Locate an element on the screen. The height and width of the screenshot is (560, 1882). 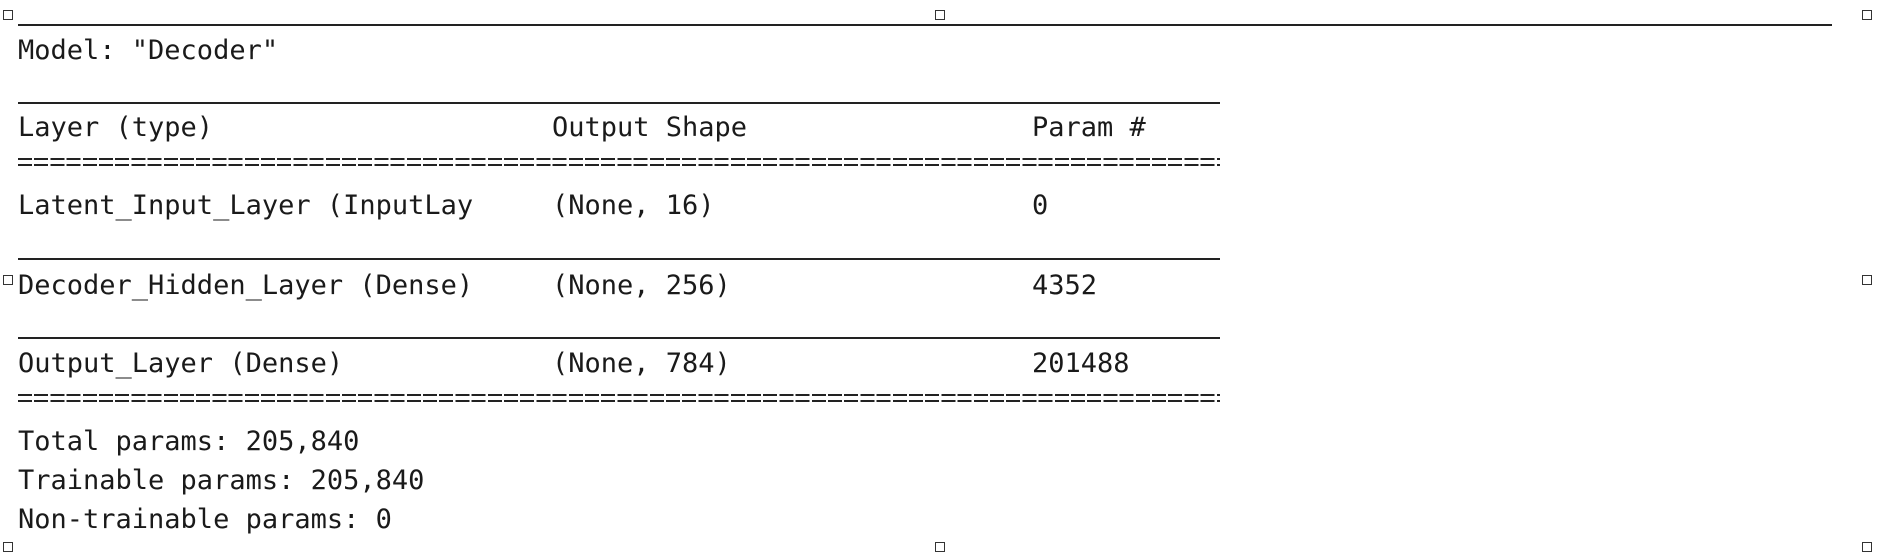
layer-name: Output_Layer (Dense) is located at coordinates (181, 363).